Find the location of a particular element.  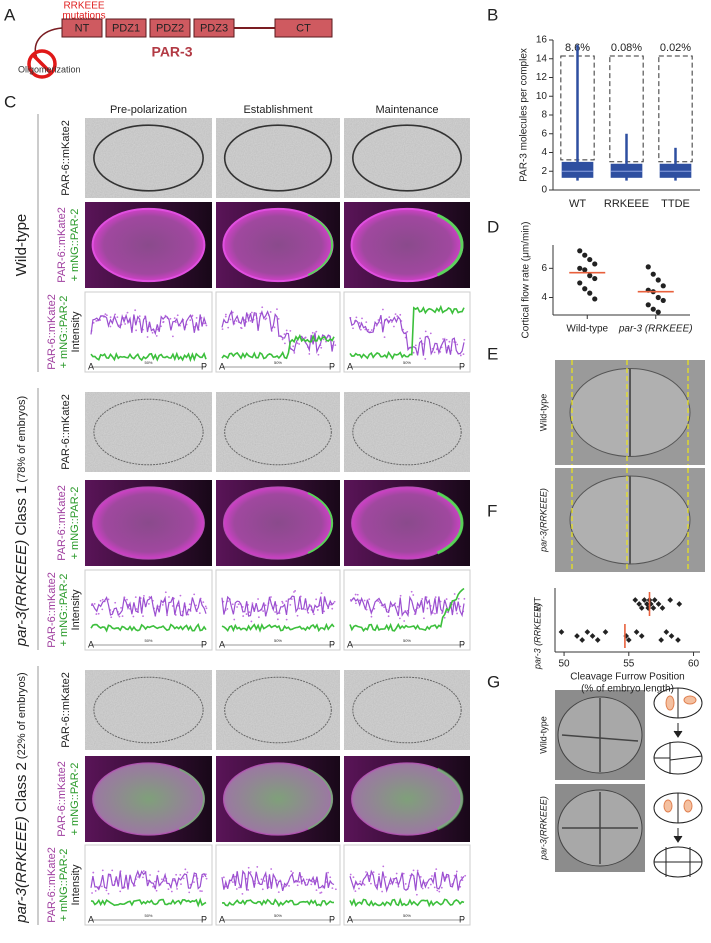

y-tick-label: 6 is located at coordinates (544, 268).